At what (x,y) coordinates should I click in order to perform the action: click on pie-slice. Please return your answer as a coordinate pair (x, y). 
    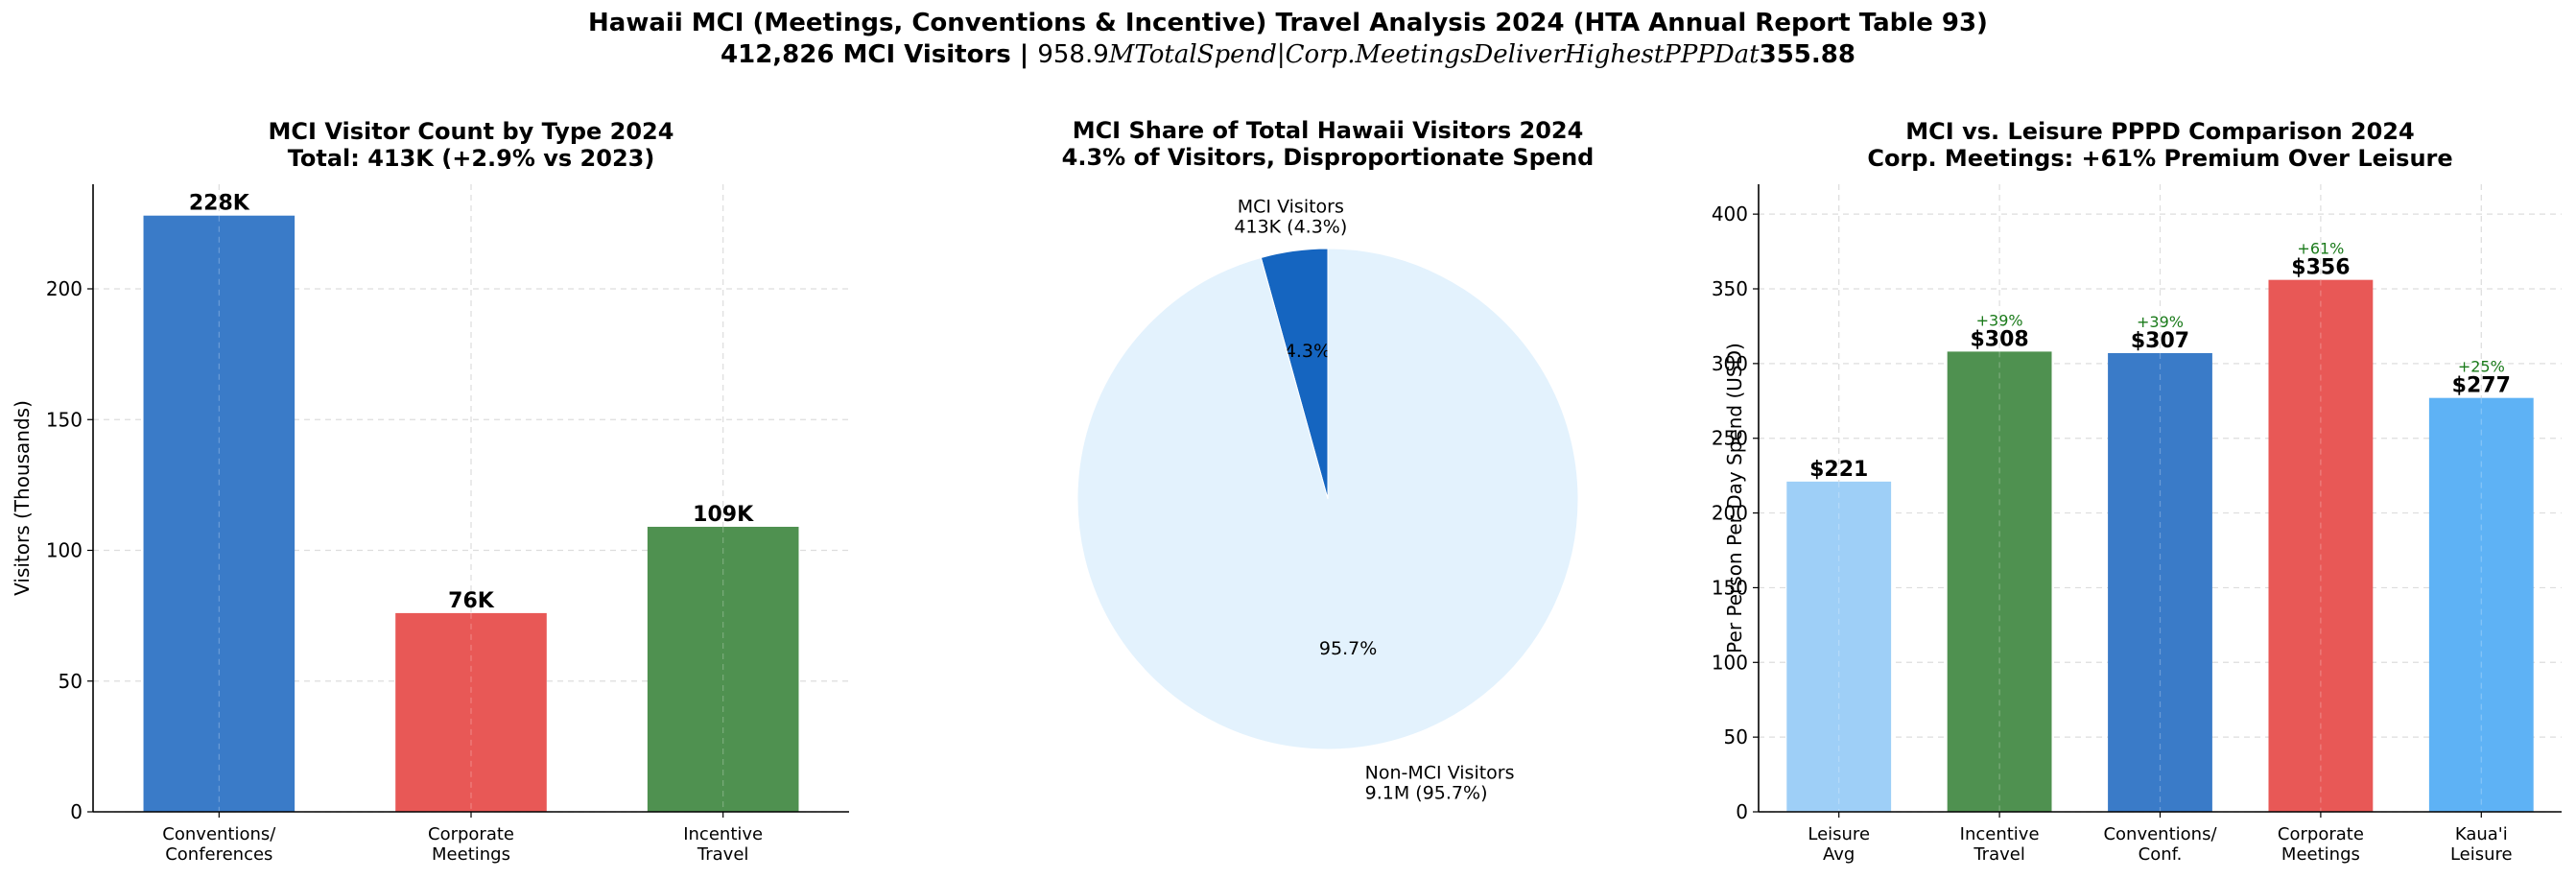
    Looking at the image, I should click on (1327, 499).